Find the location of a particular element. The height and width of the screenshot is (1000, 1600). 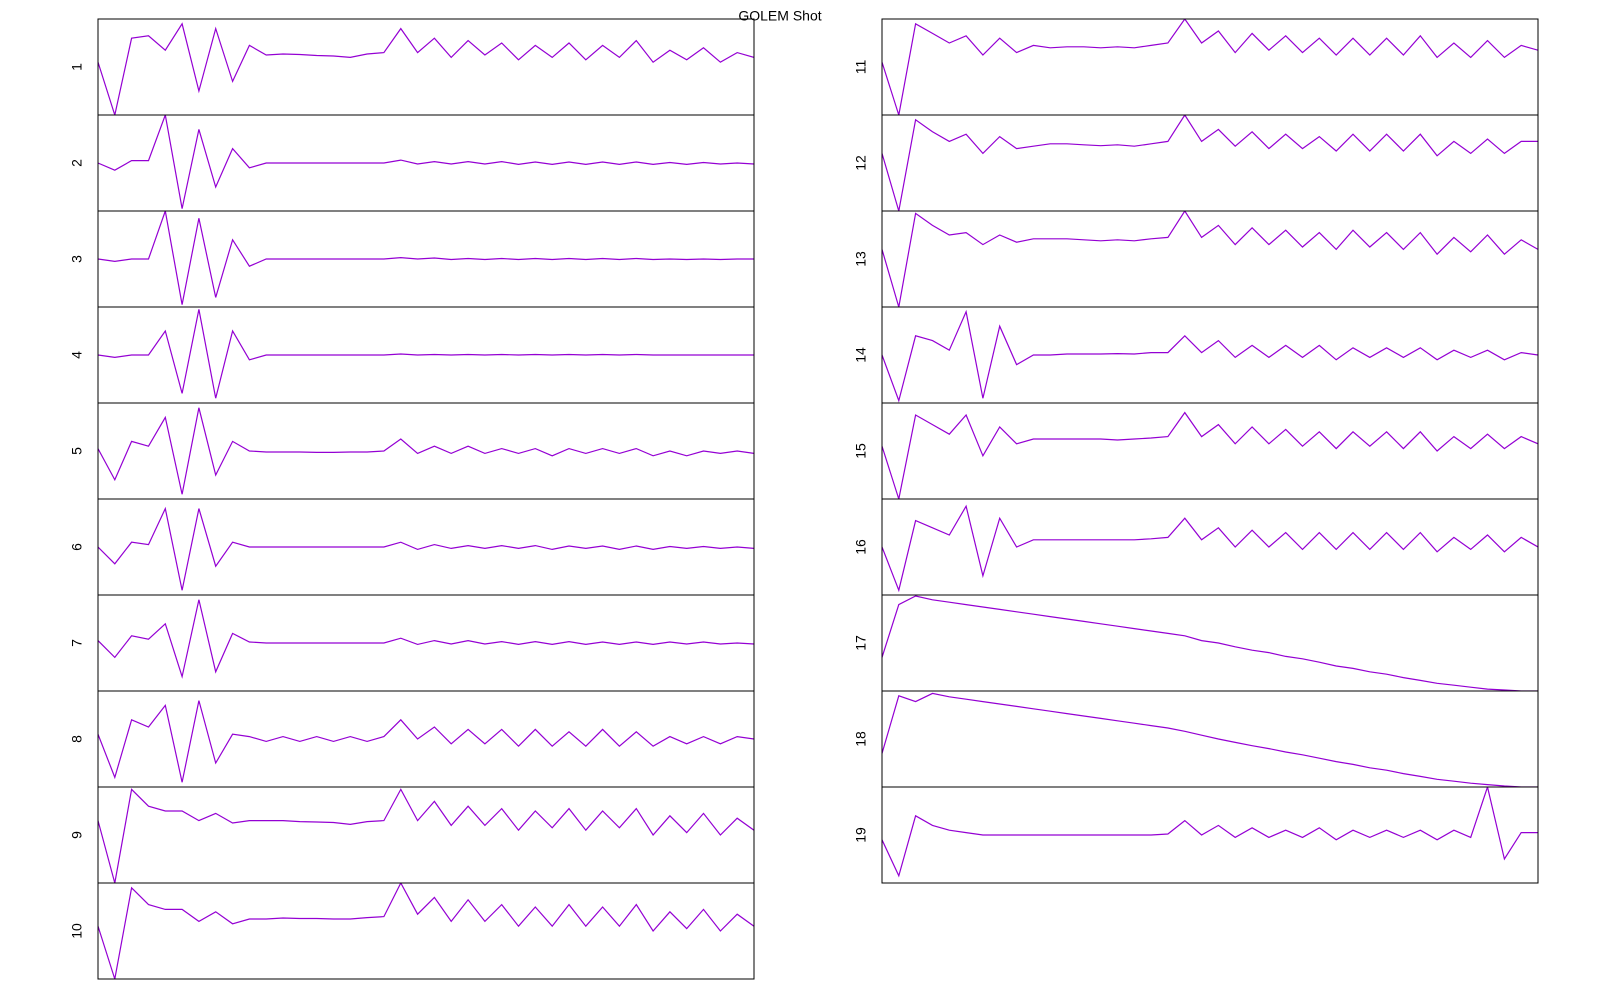

panel-label: 10 is located at coordinates (77, 931).